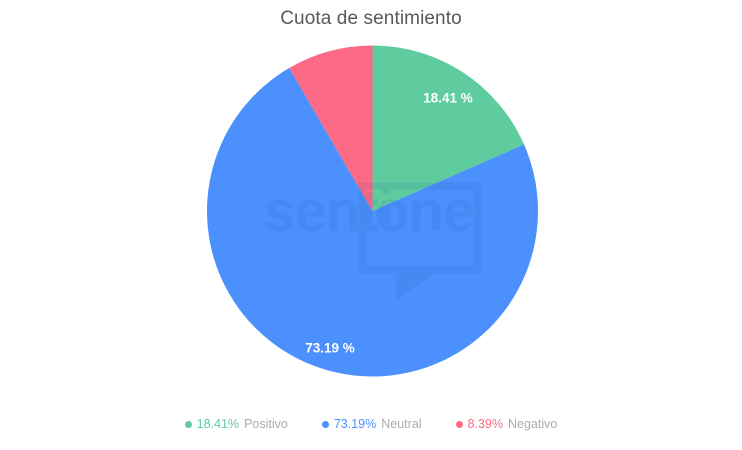 The width and height of the screenshot is (742, 450). Describe the element at coordinates (355, 424) in the screenshot. I see `legend-value-neutral: 73.19%` at that location.